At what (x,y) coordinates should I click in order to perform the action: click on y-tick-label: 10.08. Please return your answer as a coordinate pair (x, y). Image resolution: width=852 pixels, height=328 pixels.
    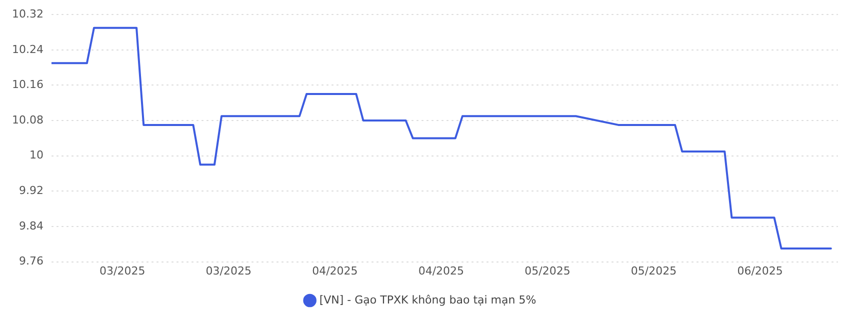
    Looking at the image, I should click on (28, 119).